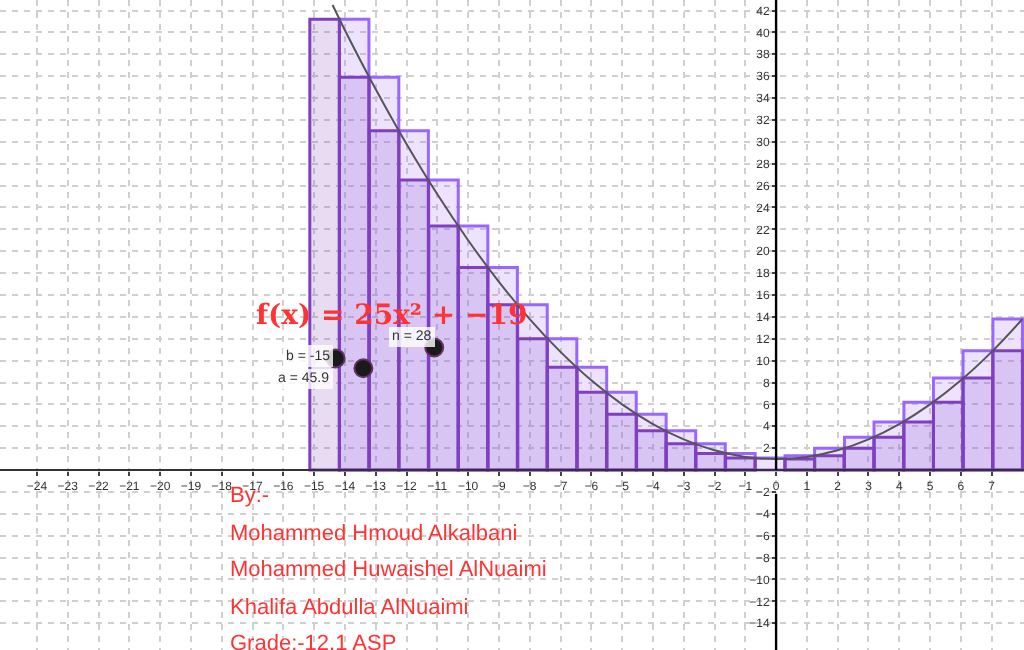 This screenshot has height=650, width=1024. What do you see at coordinates (349, 608) in the screenshot?
I see `annotation: Khalifa Abdulla AlNuaimi` at bounding box center [349, 608].